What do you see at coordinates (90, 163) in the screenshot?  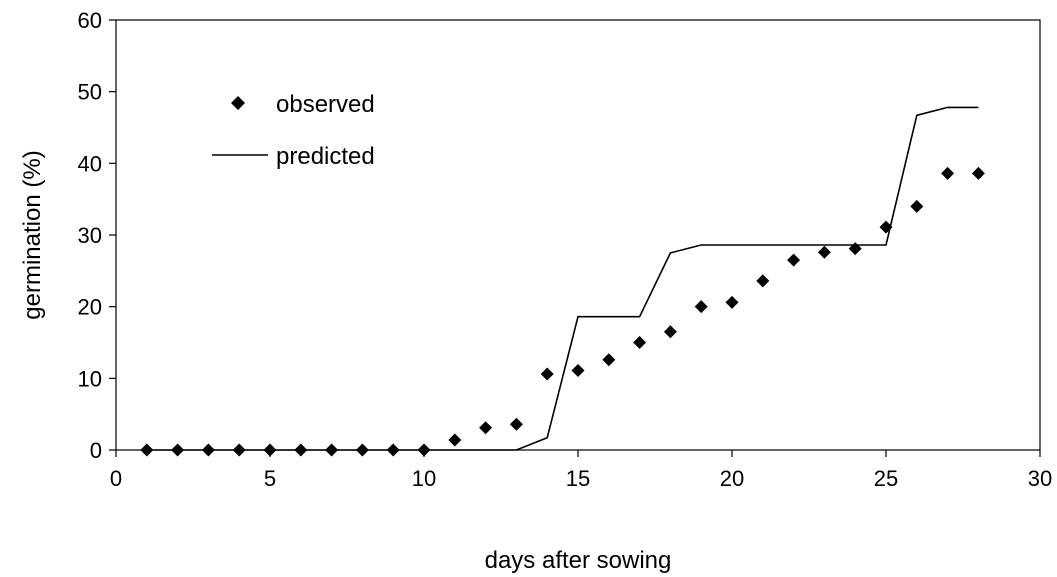 I see `y-tick-label: 40` at bounding box center [90, 163].